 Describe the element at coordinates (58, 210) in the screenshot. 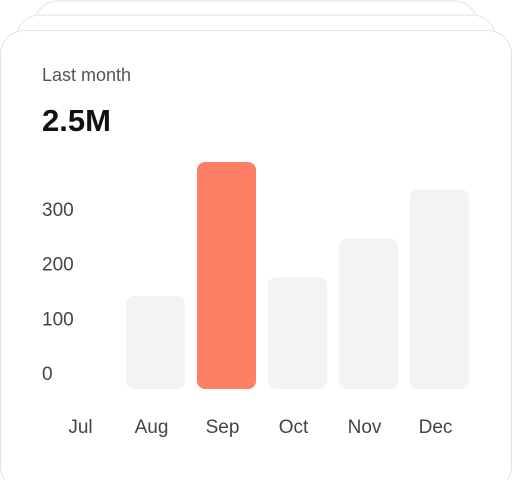

I see `y-tick-label: 300` at that location.